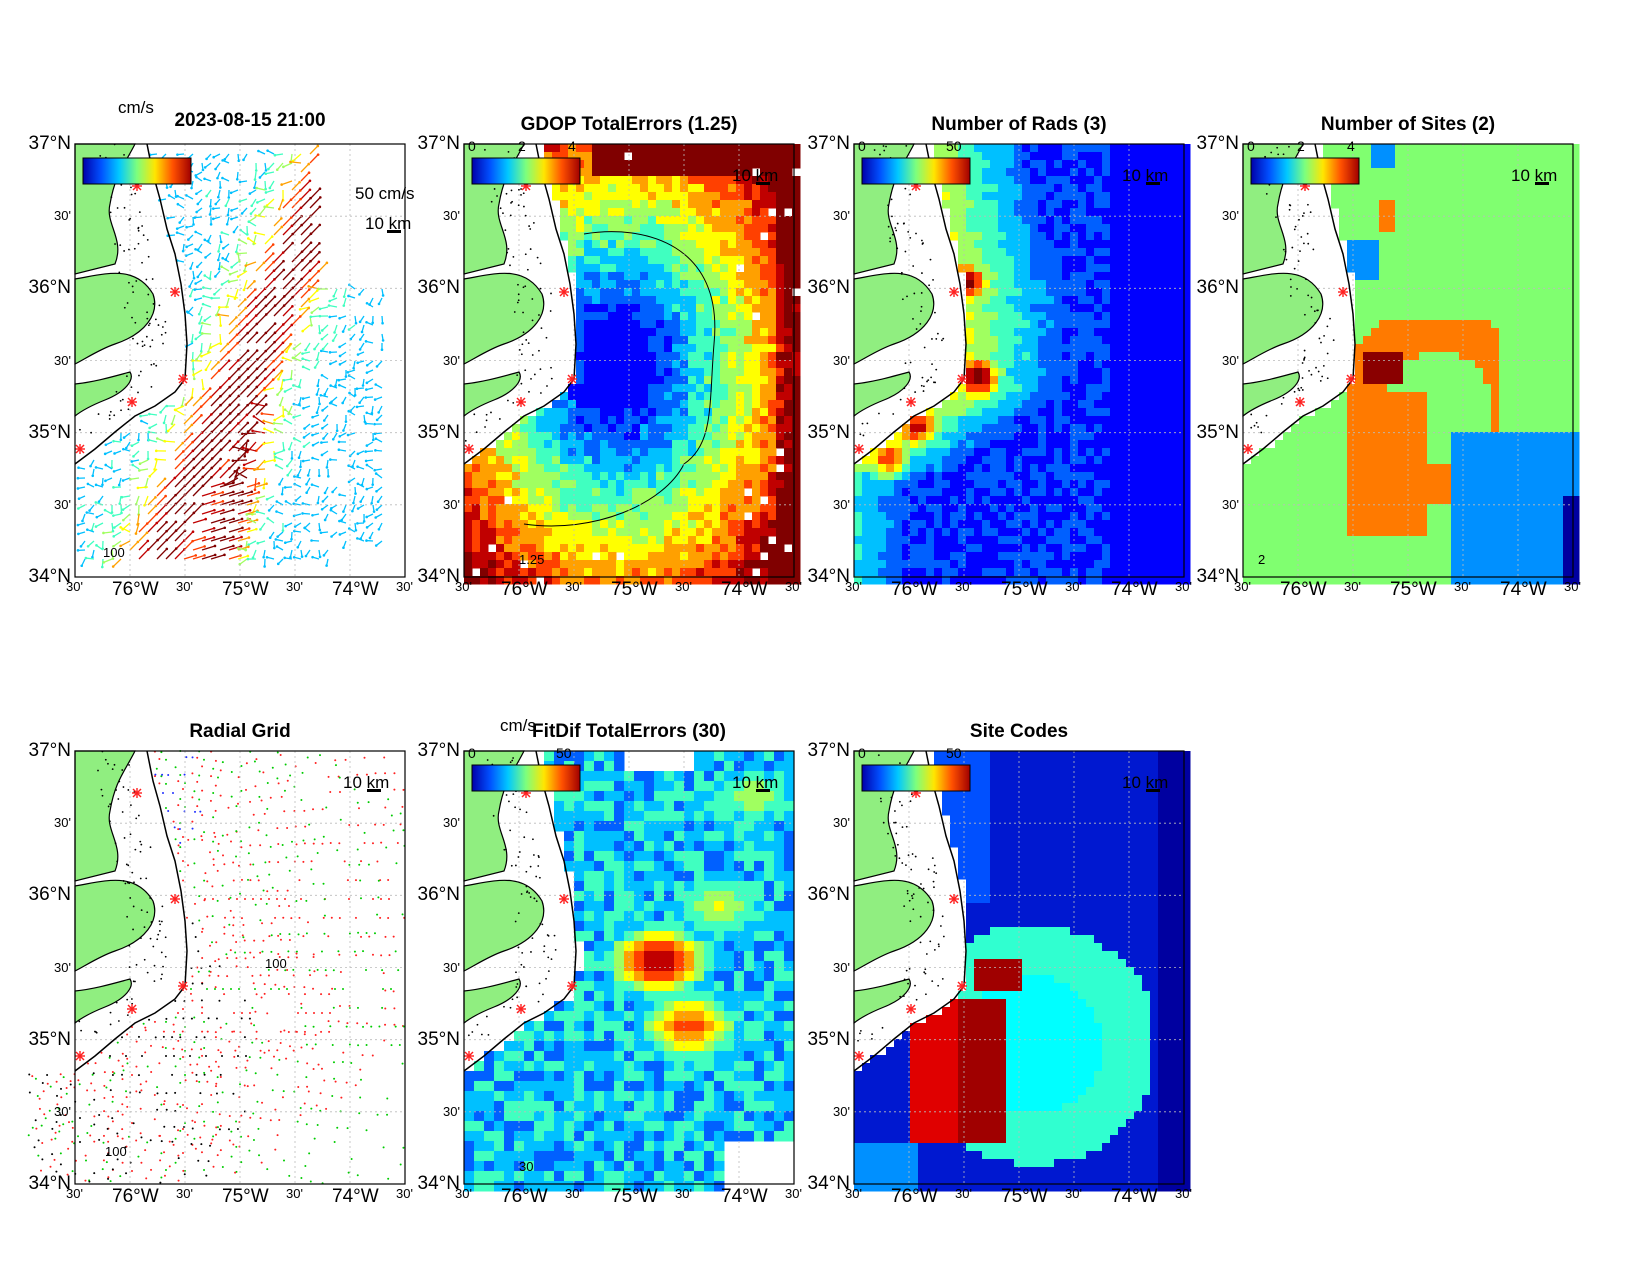 This screenshot has width=1650, height=1275. I want to click on units-label: cm/s, so click(518, 725).